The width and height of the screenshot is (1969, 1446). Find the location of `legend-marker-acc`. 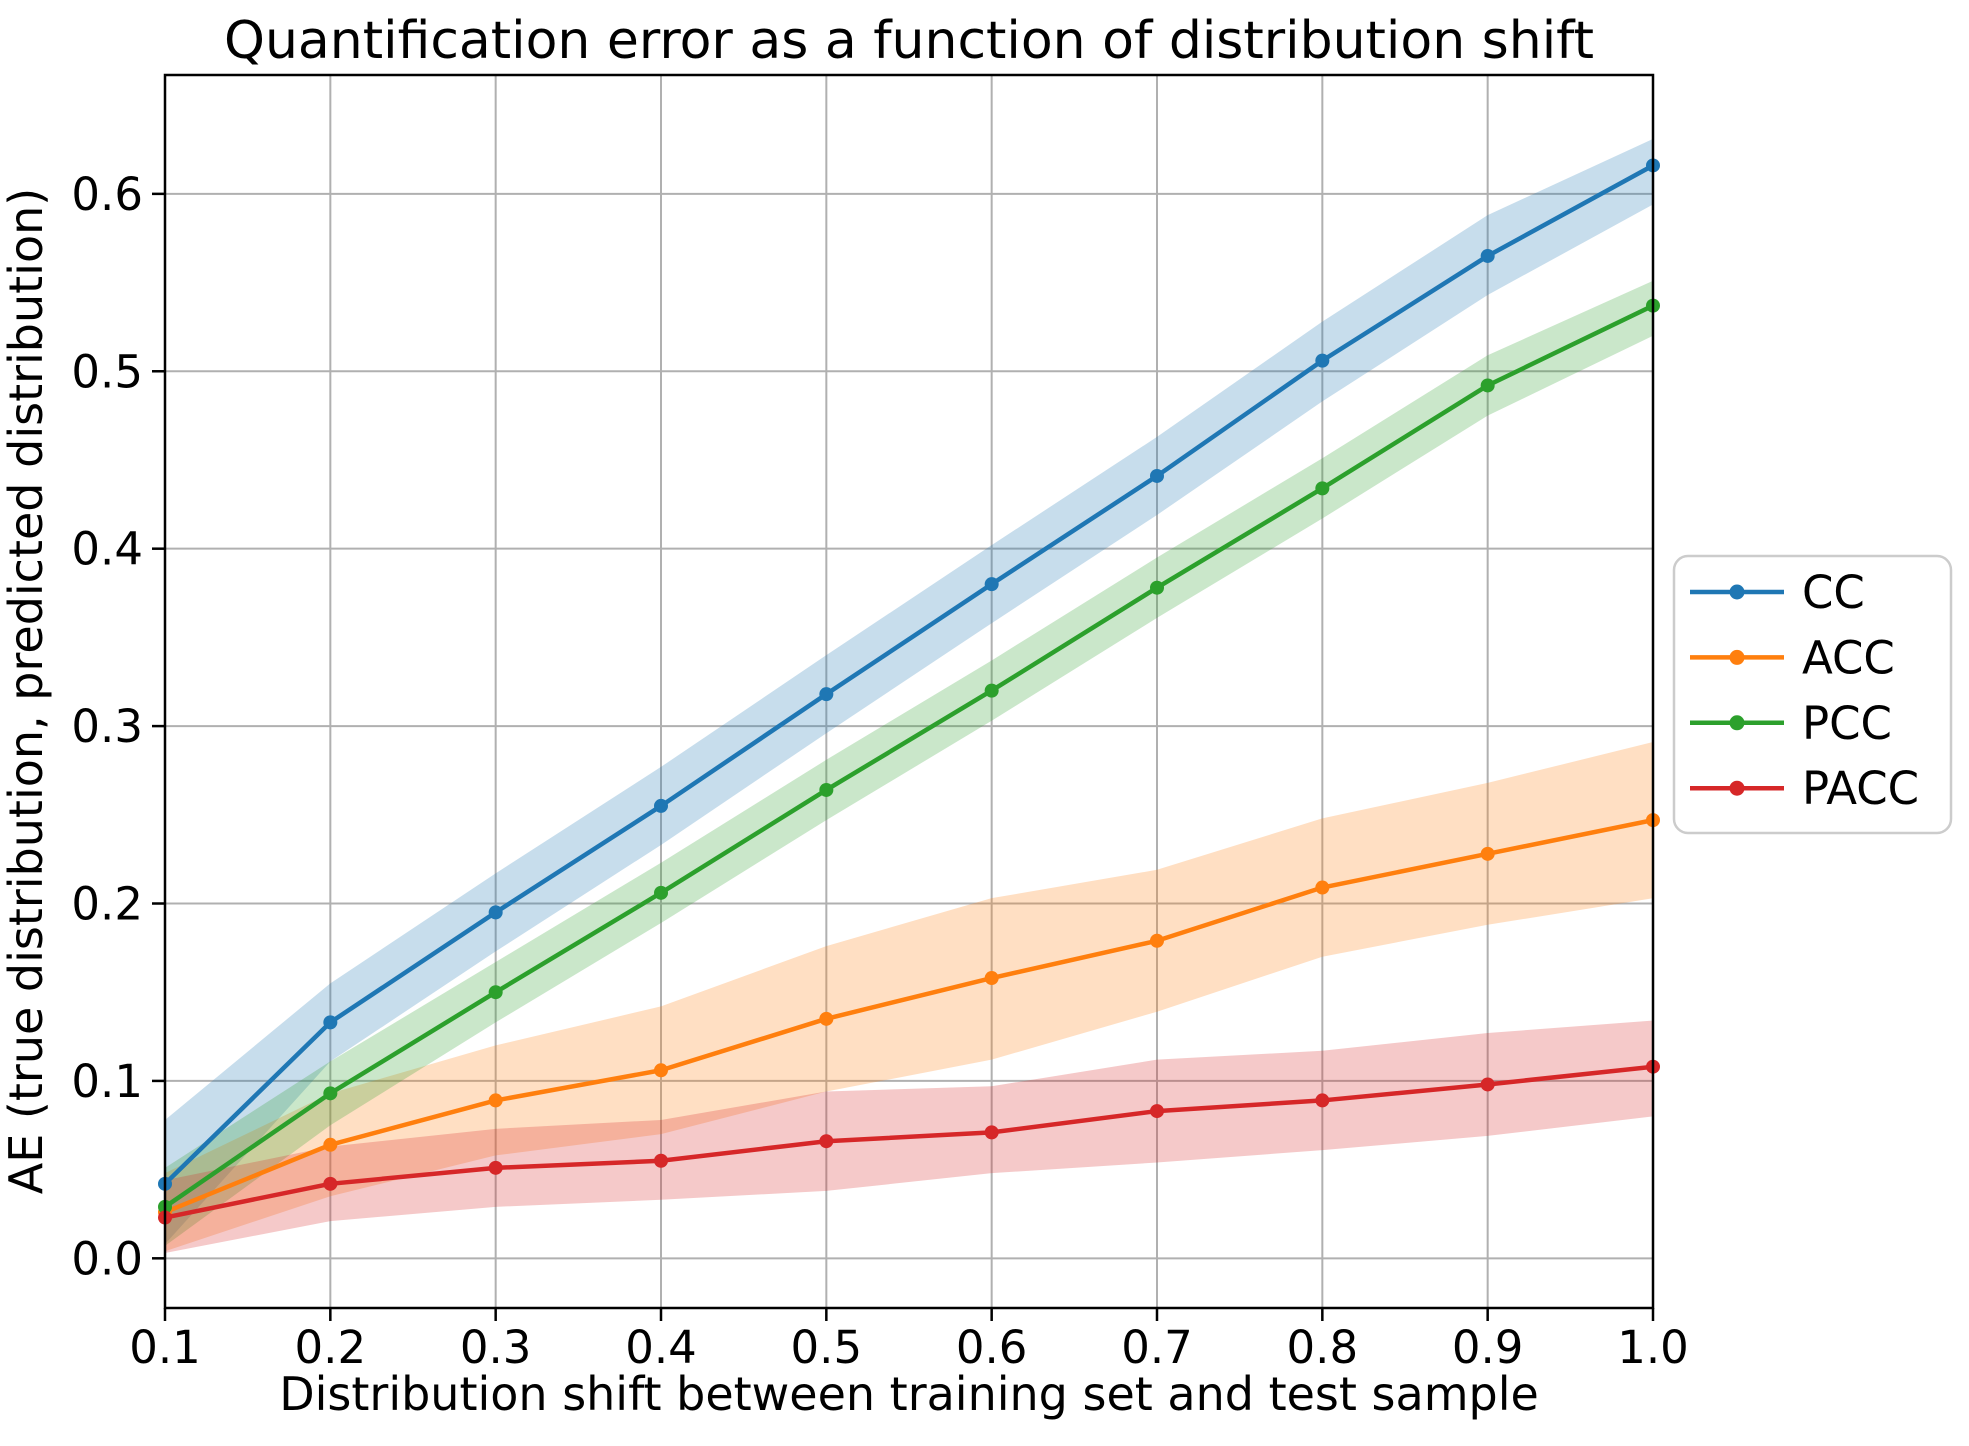

legend-marker-acc is located at coordinates (1737, 657).